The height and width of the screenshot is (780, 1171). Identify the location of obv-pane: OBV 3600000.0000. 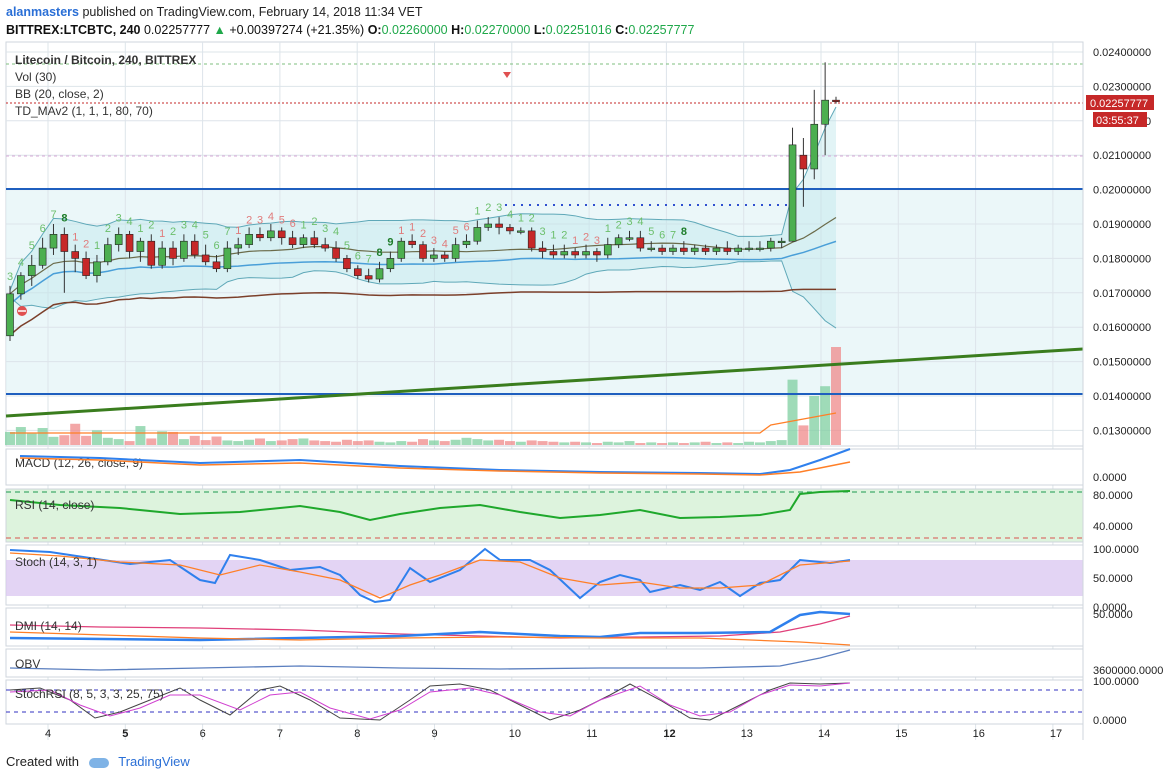
(584, 663).